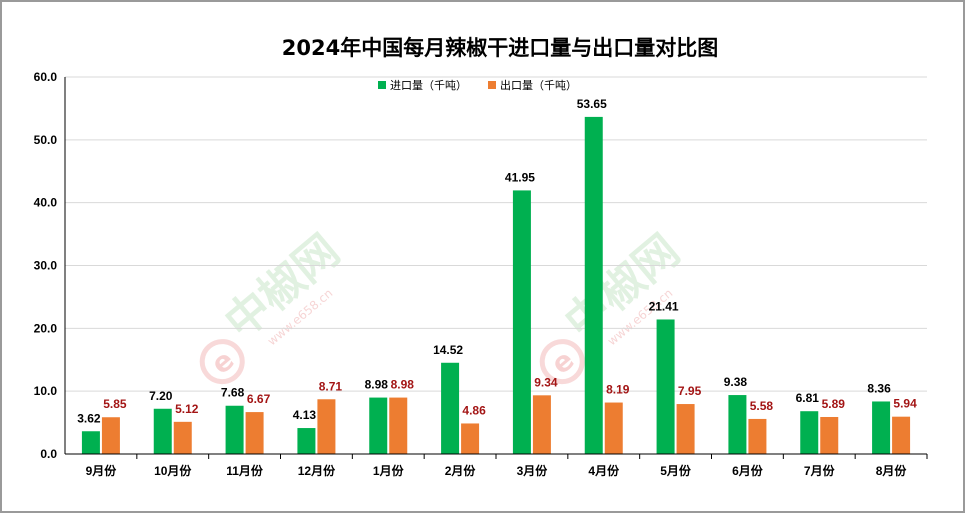 The height and width of the screenshot is (513, 965). I want to click on y-tick-label: 40.0, so click(46, 203).